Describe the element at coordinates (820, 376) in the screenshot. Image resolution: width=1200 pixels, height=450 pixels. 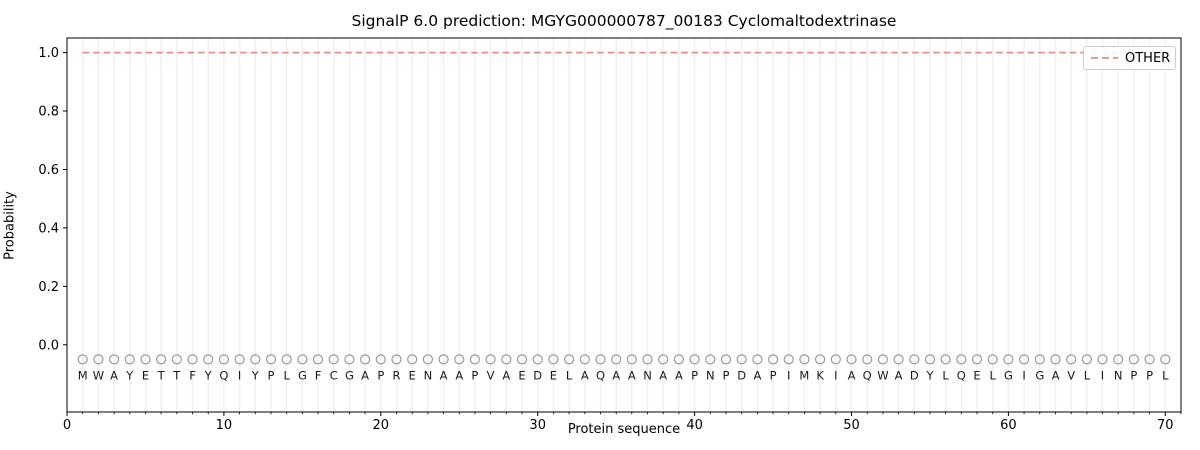
I see `svg-text: K` at that location.